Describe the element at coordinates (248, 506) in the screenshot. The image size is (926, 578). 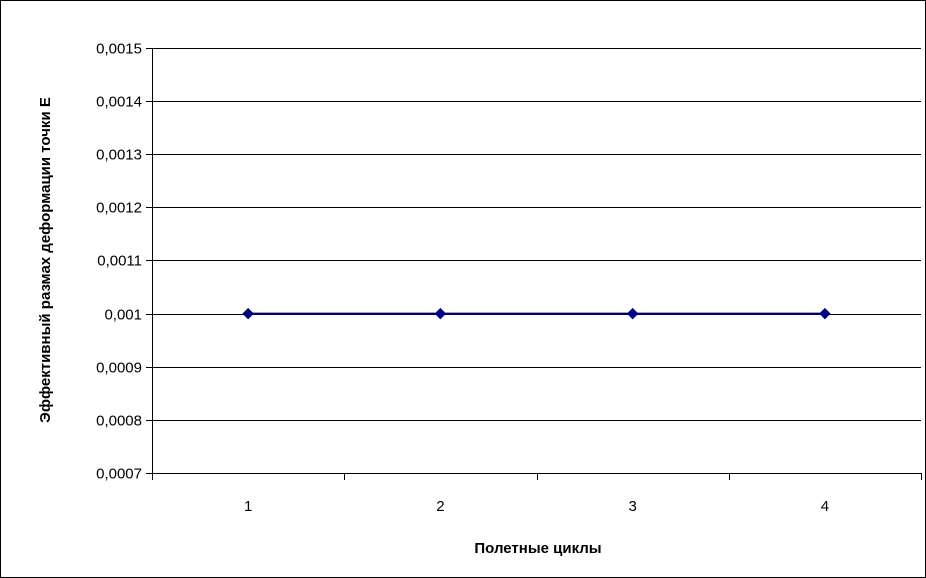
I see `x-tick-label: 1` at that location.